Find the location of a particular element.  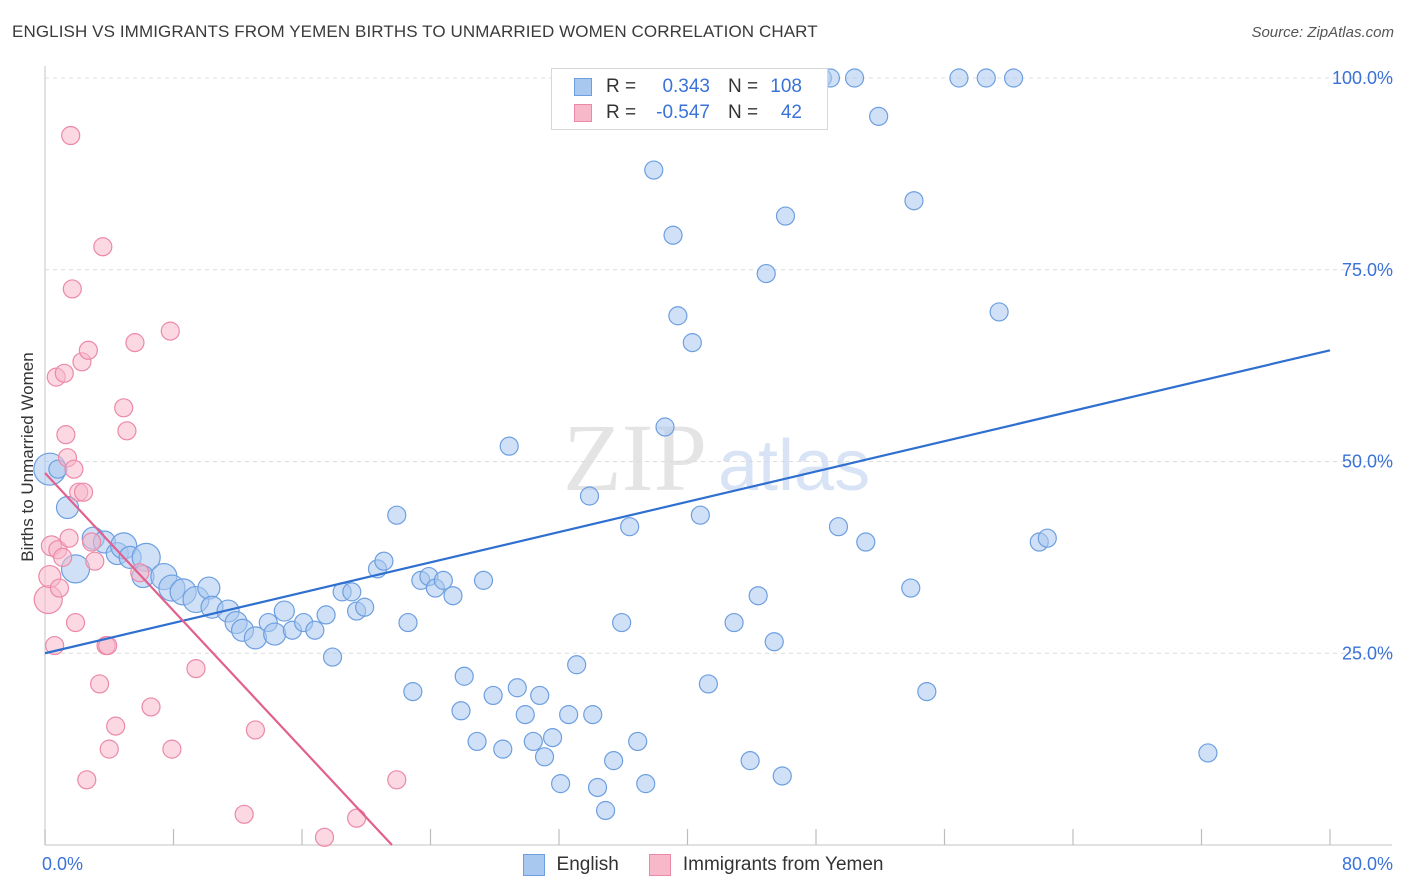

legend-row-english: R = 0.343 N = 108 is located at coordinates (688, 87).